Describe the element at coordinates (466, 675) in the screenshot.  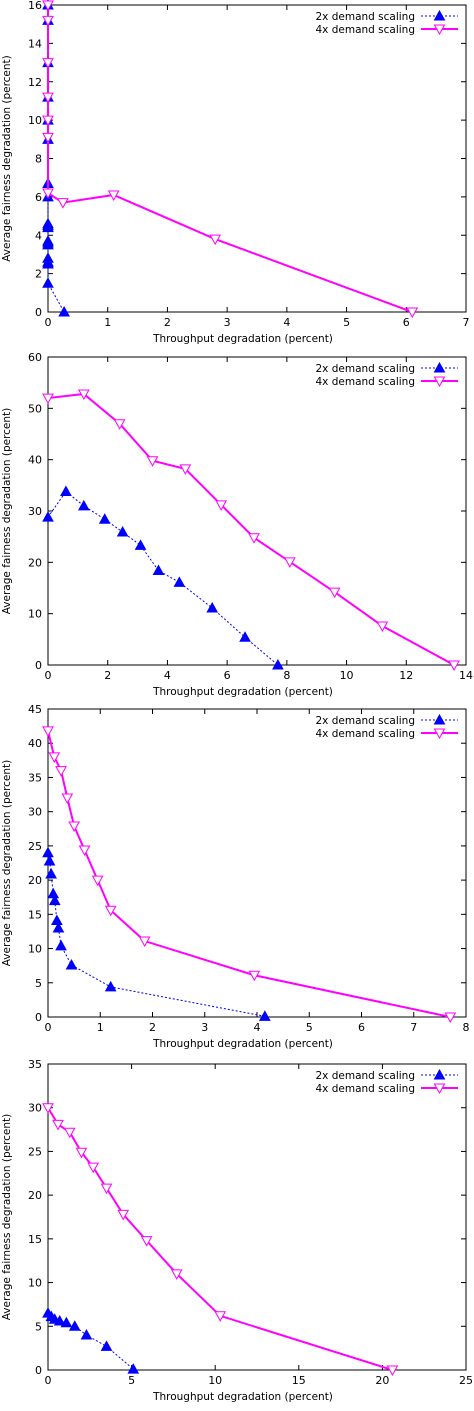
I see `x-tick-label: 14` at that location.